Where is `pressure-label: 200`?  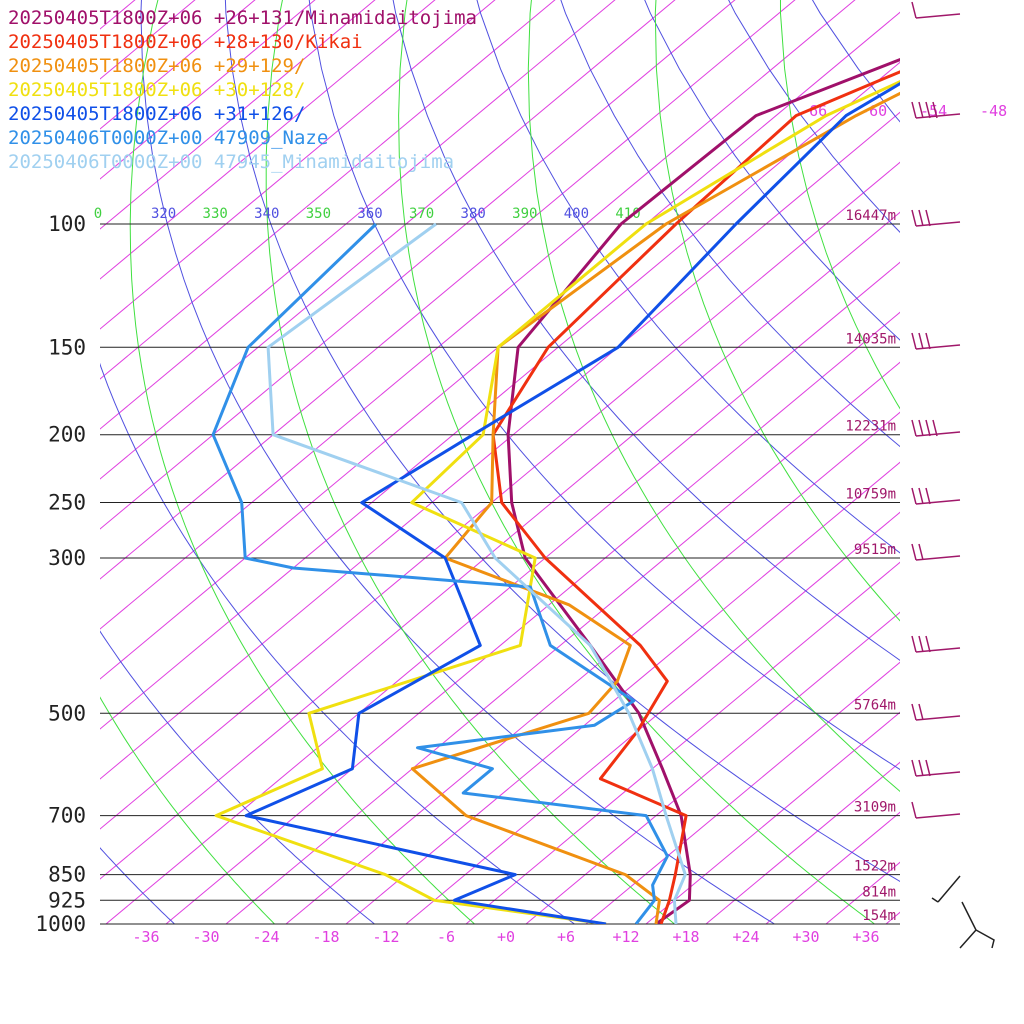
pressure-label: 200 is located at coordinates (67, 435).